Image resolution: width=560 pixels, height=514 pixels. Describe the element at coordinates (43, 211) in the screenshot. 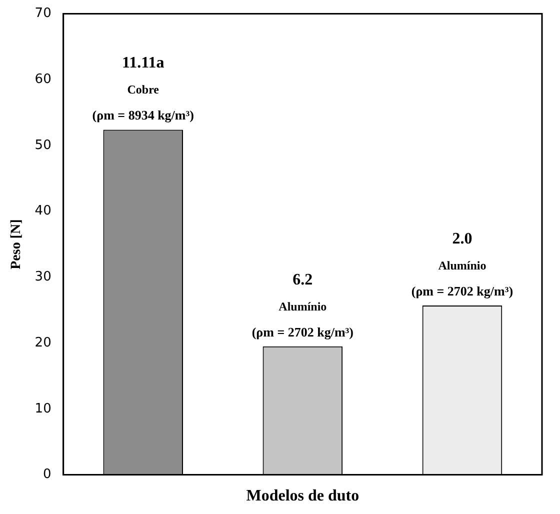

I see `y-tick-label: 40` at that location.